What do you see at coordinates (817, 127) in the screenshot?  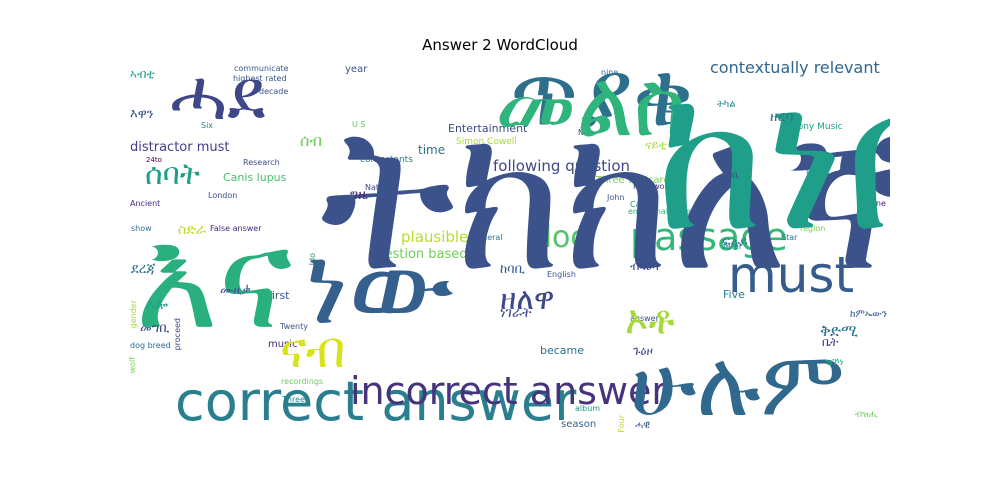 I see `word-21: Sony Music` at bounding box center [817, 127].